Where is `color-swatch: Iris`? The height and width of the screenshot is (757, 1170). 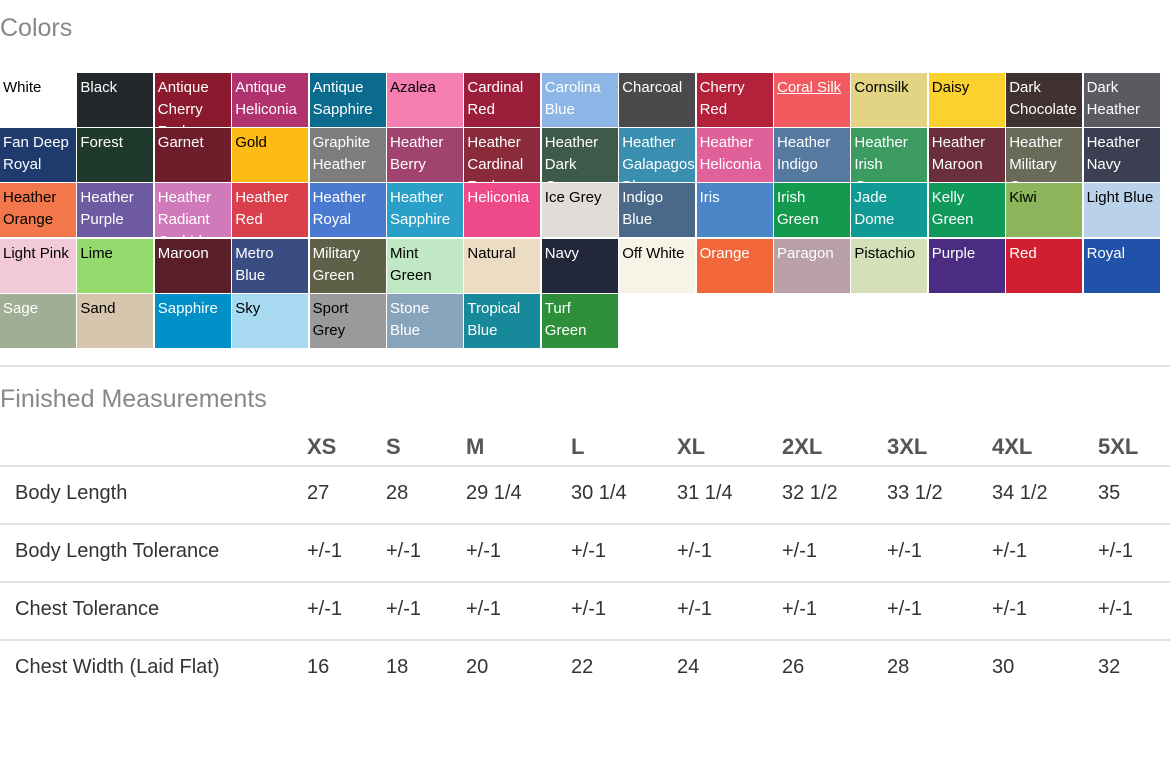
color-swatch: Iris is located at coordinates (734, 210).